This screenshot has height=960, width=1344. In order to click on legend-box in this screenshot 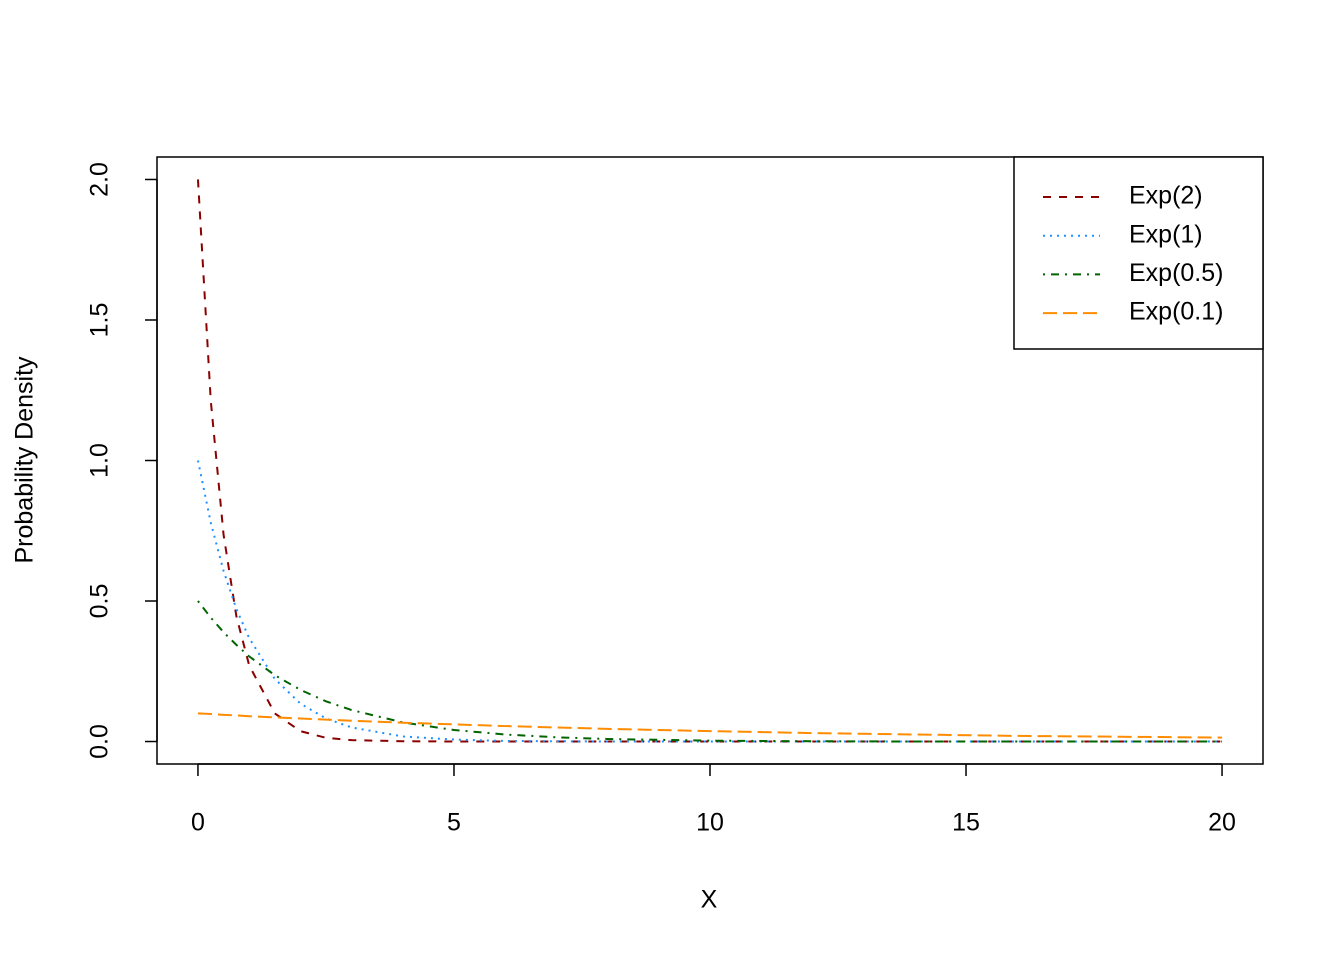, I will do `click(1138, 253)`.